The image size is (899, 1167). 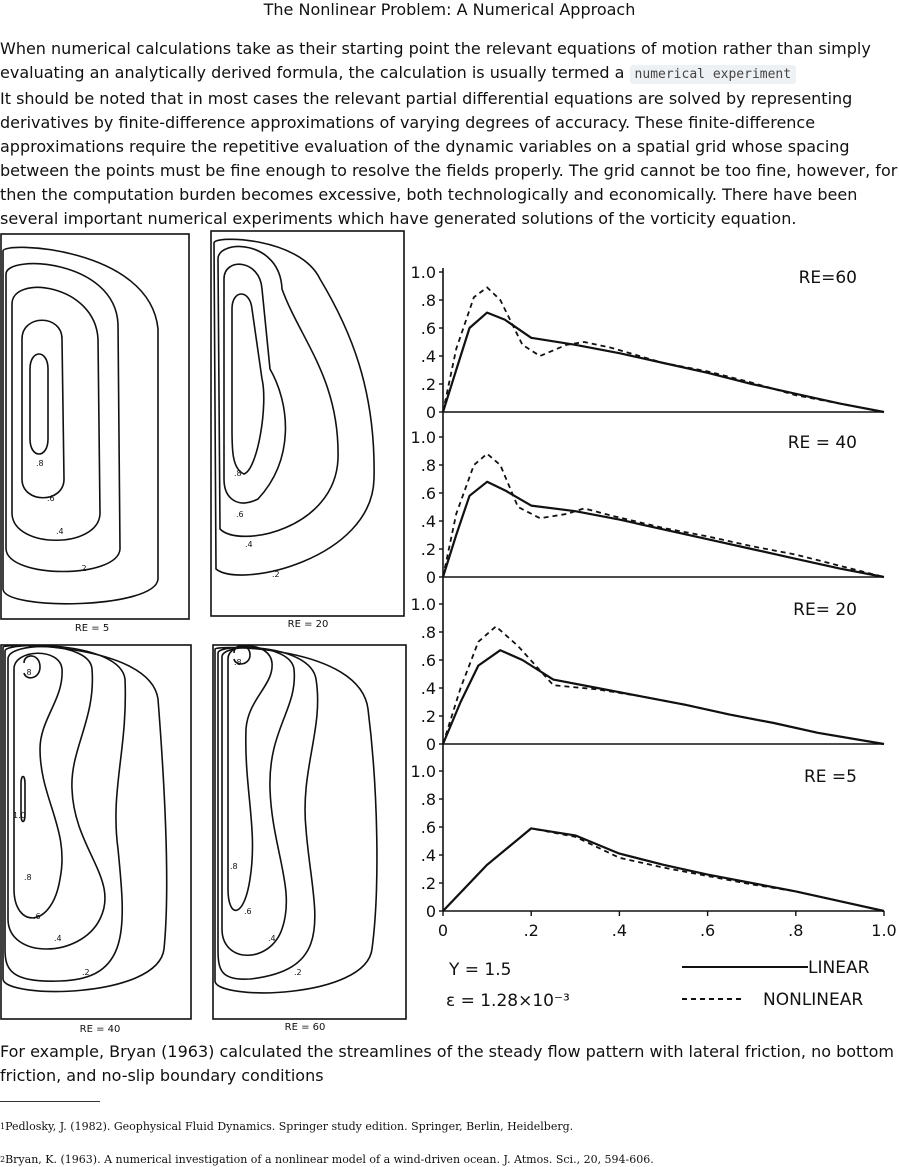 What do you see at coordinates (19, 815) in the screenshot?
I see `contour-label: 1.0` at bounding box center [19, 815].